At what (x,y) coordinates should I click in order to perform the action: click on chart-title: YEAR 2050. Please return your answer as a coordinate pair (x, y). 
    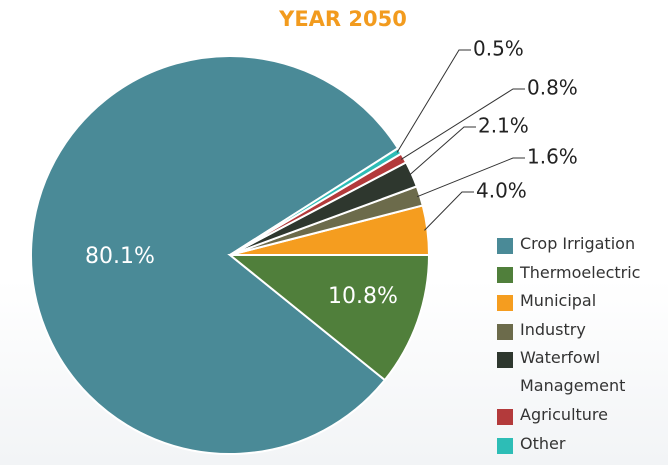
    Looking at the image, I should click on (342, 19).